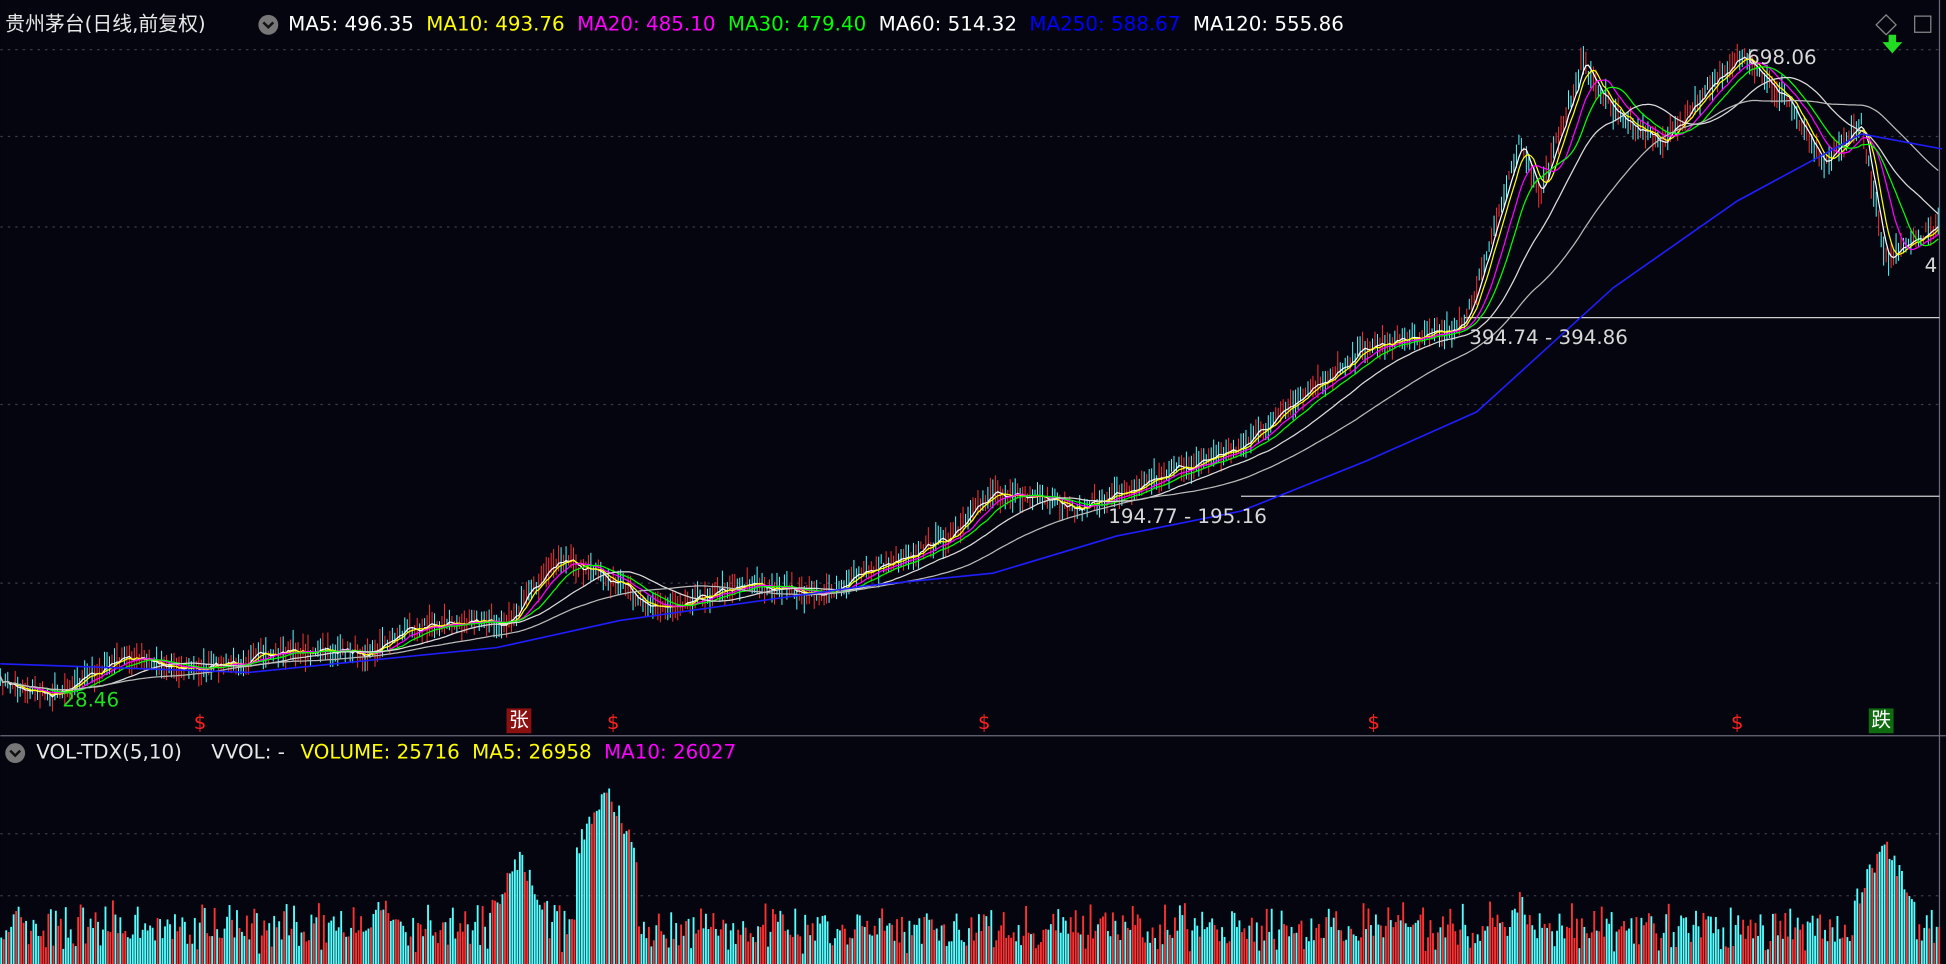 The height and width of the screenshot is (964, 1946). I want to click on window-icon, so click(1923, 24).